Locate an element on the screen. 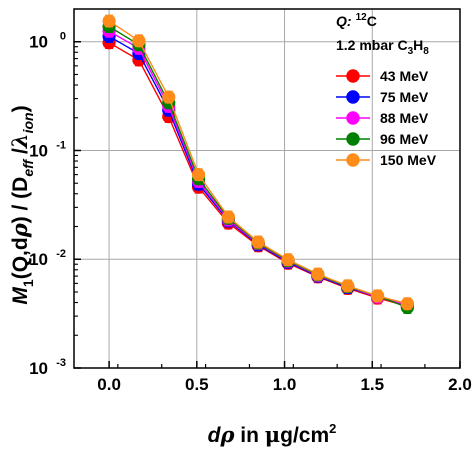 This screenshot has width=474, height=453. legend-label: 150 MeV is located at coordinates (408, 160).